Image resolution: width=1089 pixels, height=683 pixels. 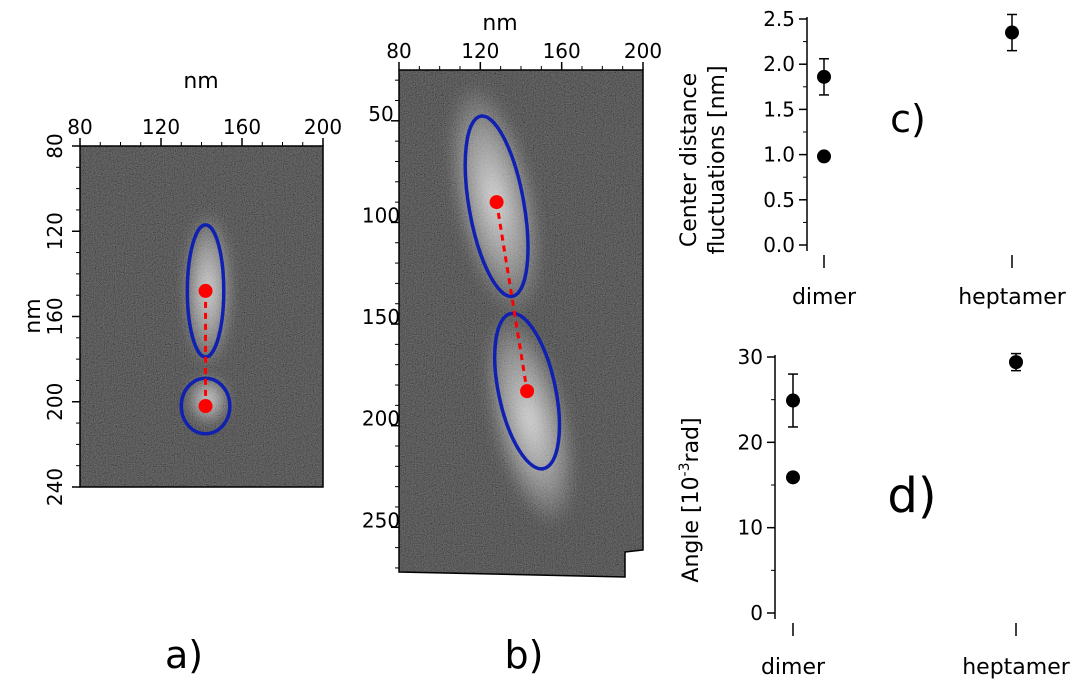 What do you see at coordinates (779, 245) in the screenshot?
I see `y-tick-label: 0.0` at bounding box center [779, 245].